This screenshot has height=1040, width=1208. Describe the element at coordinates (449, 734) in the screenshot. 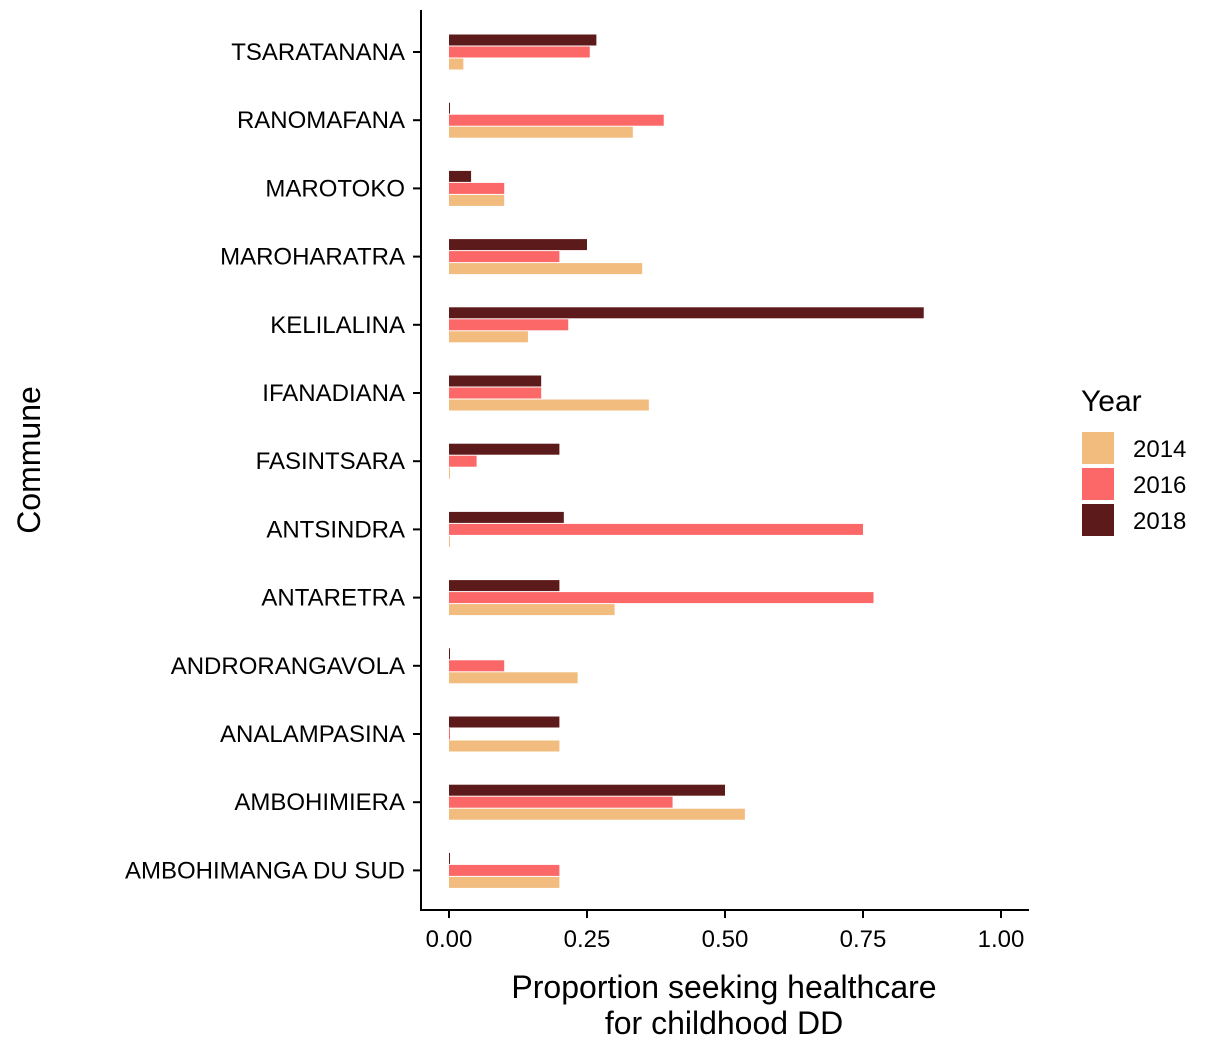

I see `bar-2016-analampasina` at that location.